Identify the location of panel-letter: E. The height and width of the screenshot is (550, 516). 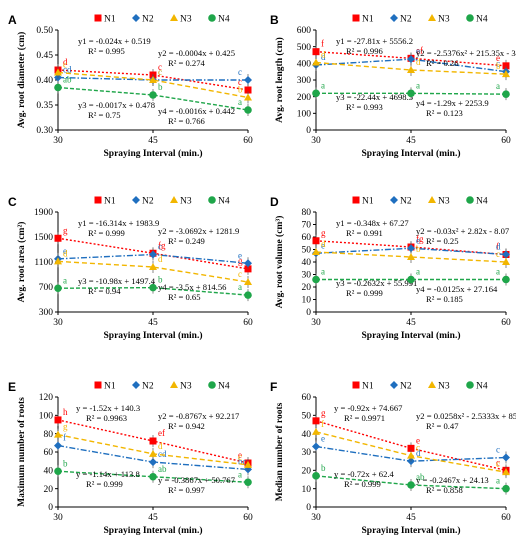
(12, 387).